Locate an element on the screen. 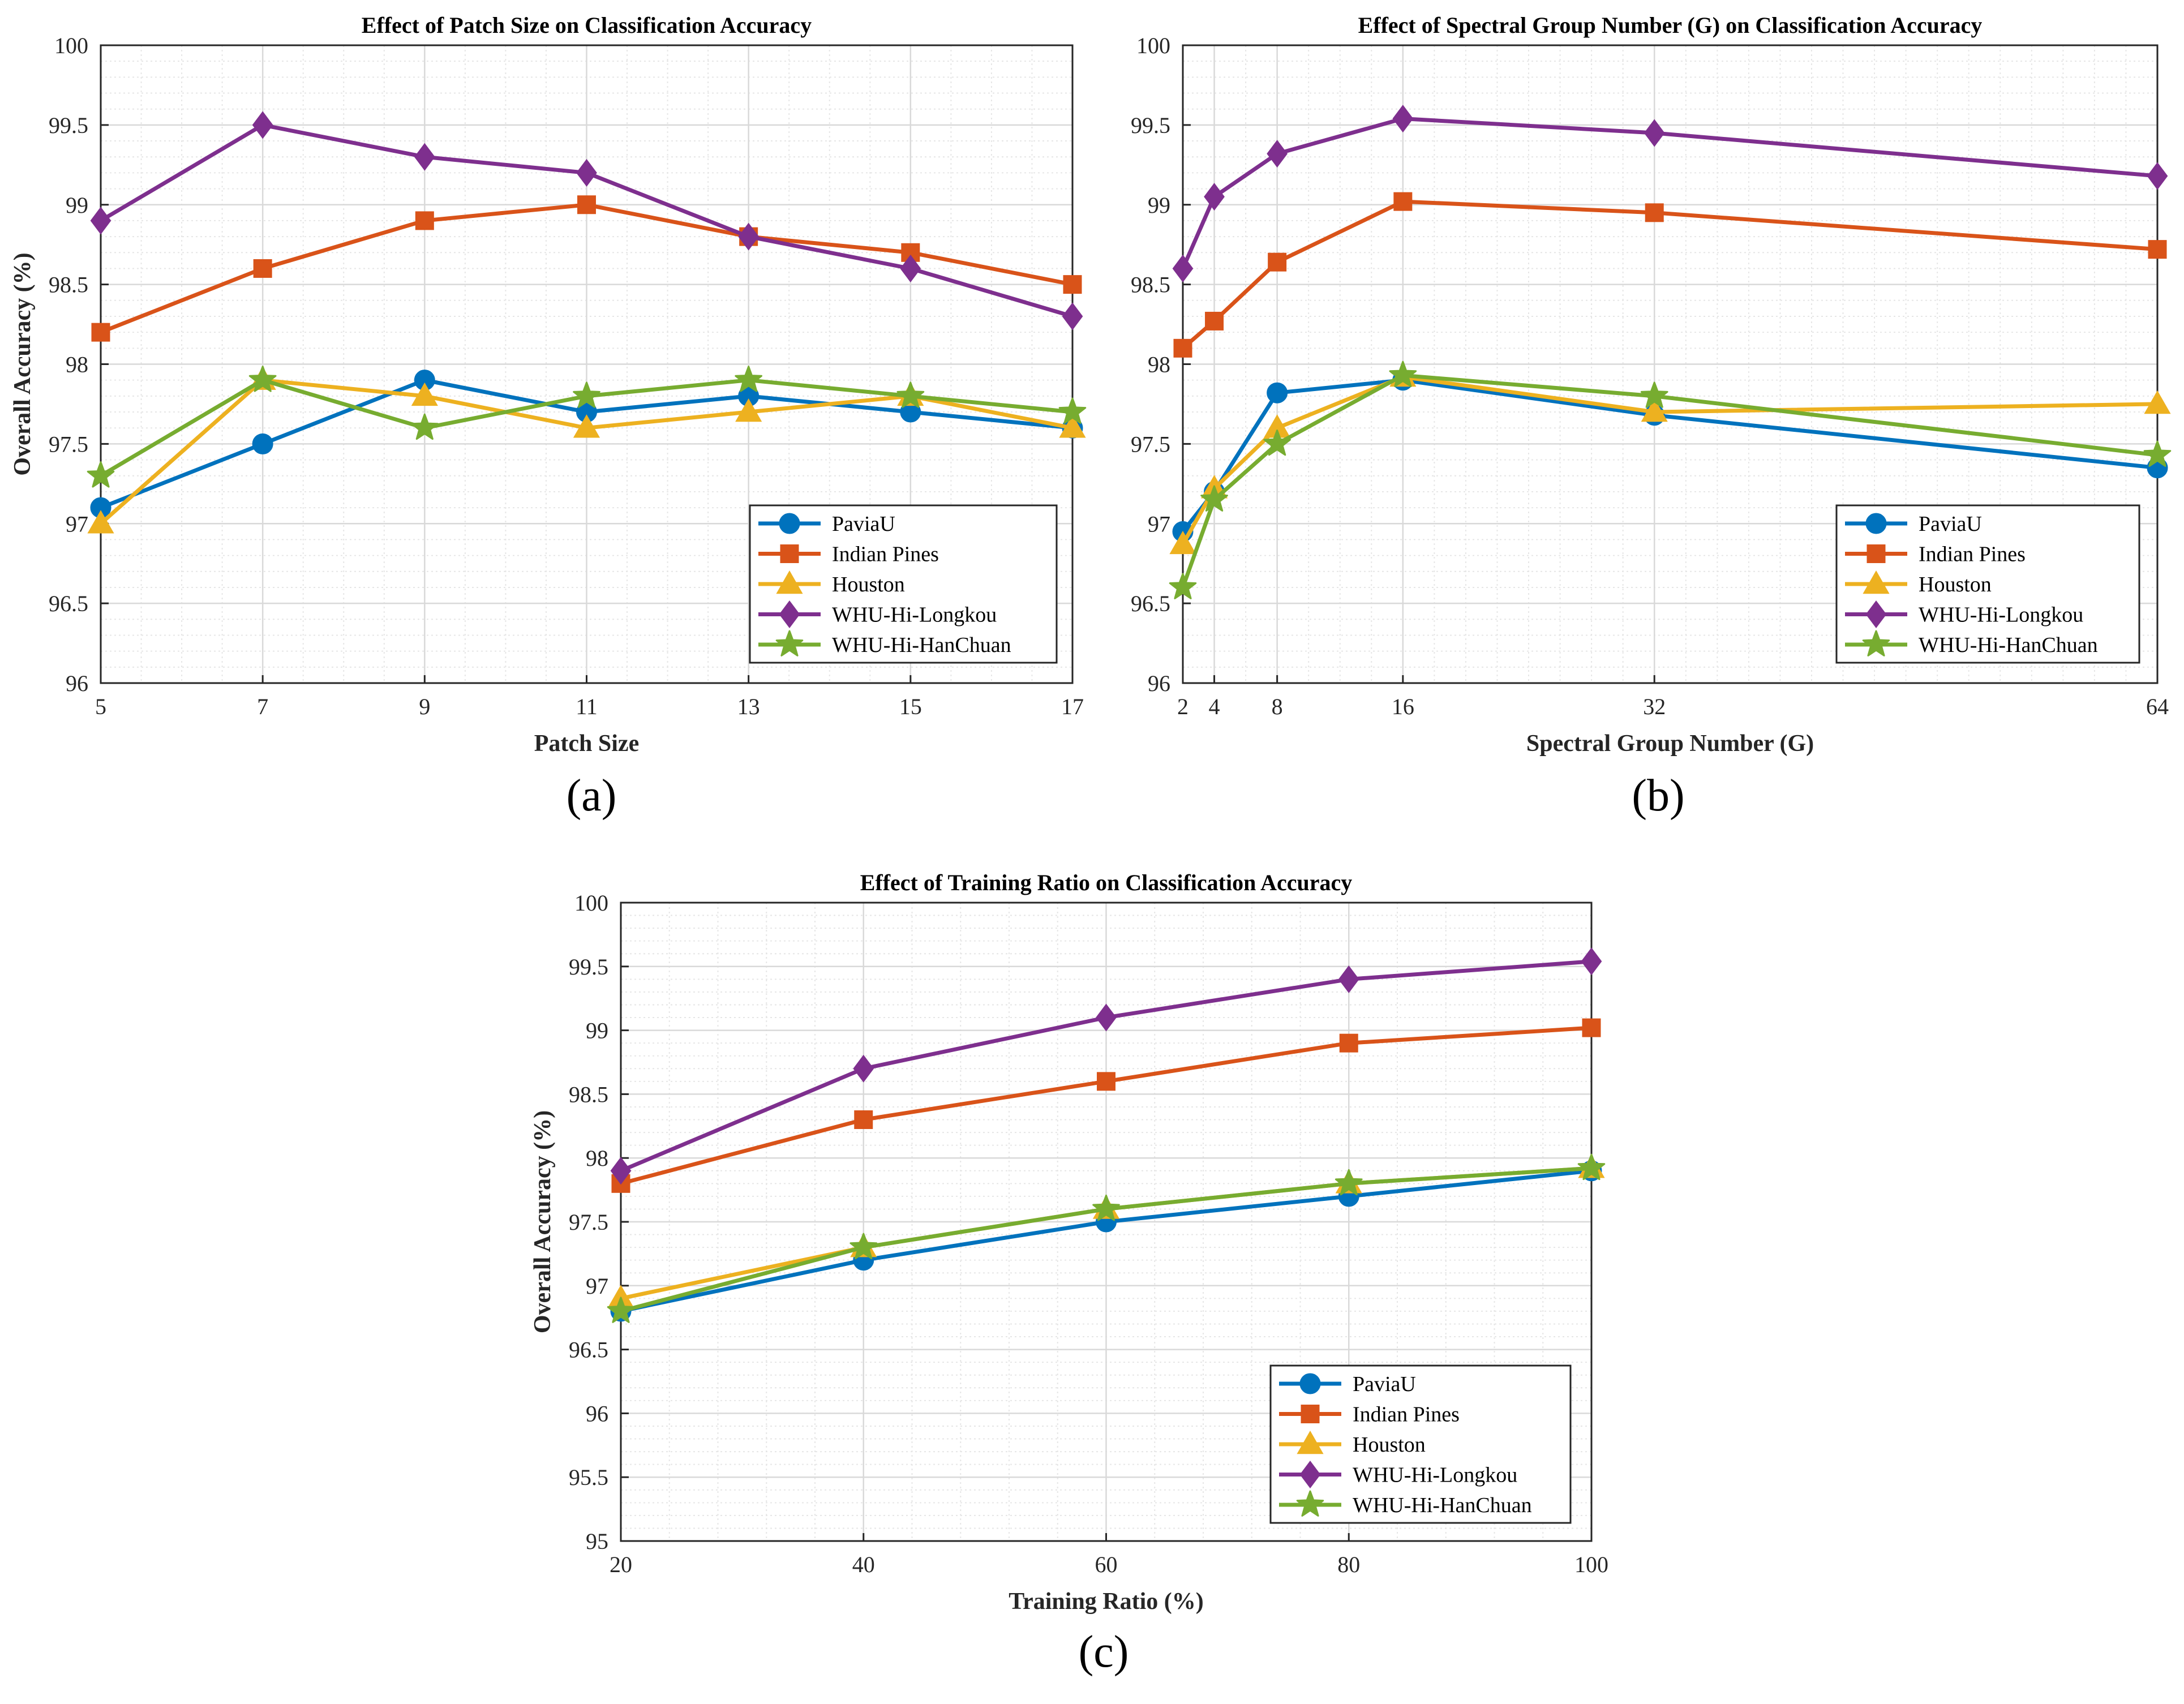  x-tick-label: 20 is located at coordinates (621, 1564).